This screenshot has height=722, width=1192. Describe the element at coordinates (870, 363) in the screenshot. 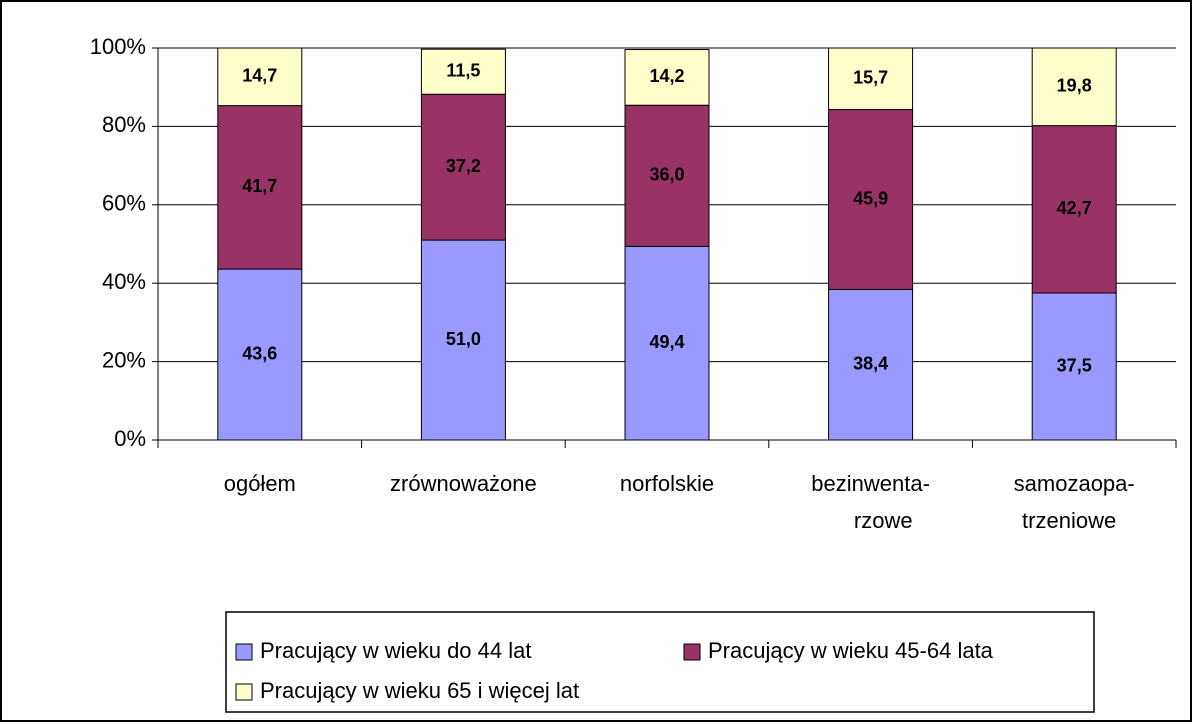

I see `value-label: 38,4` at that location.